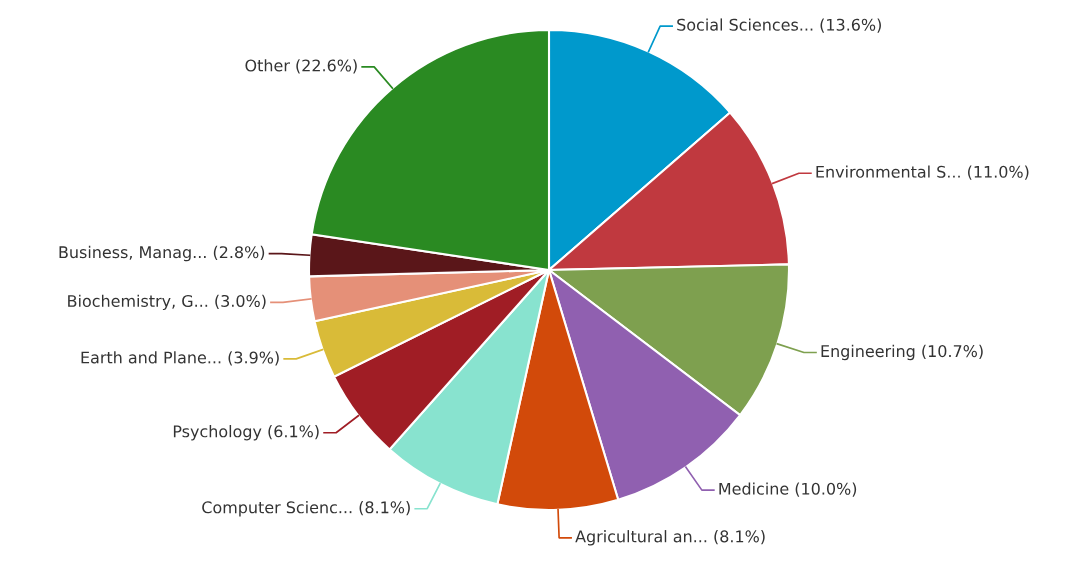 This screenshot has width=1082, height=580. I want to click on slice-label: Engineering (10.7%), so click(902, 352).